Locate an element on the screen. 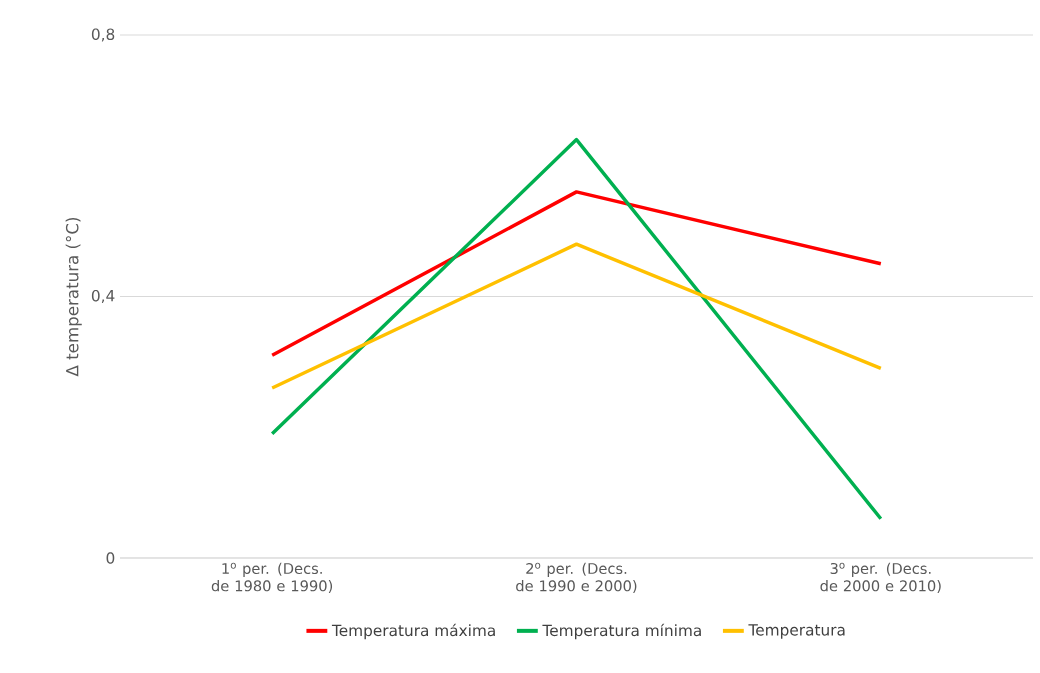  x-tick-label: 2$^{o}$ per. (Decs. de 1990 e 2000) is located at coordinates (576, 578).